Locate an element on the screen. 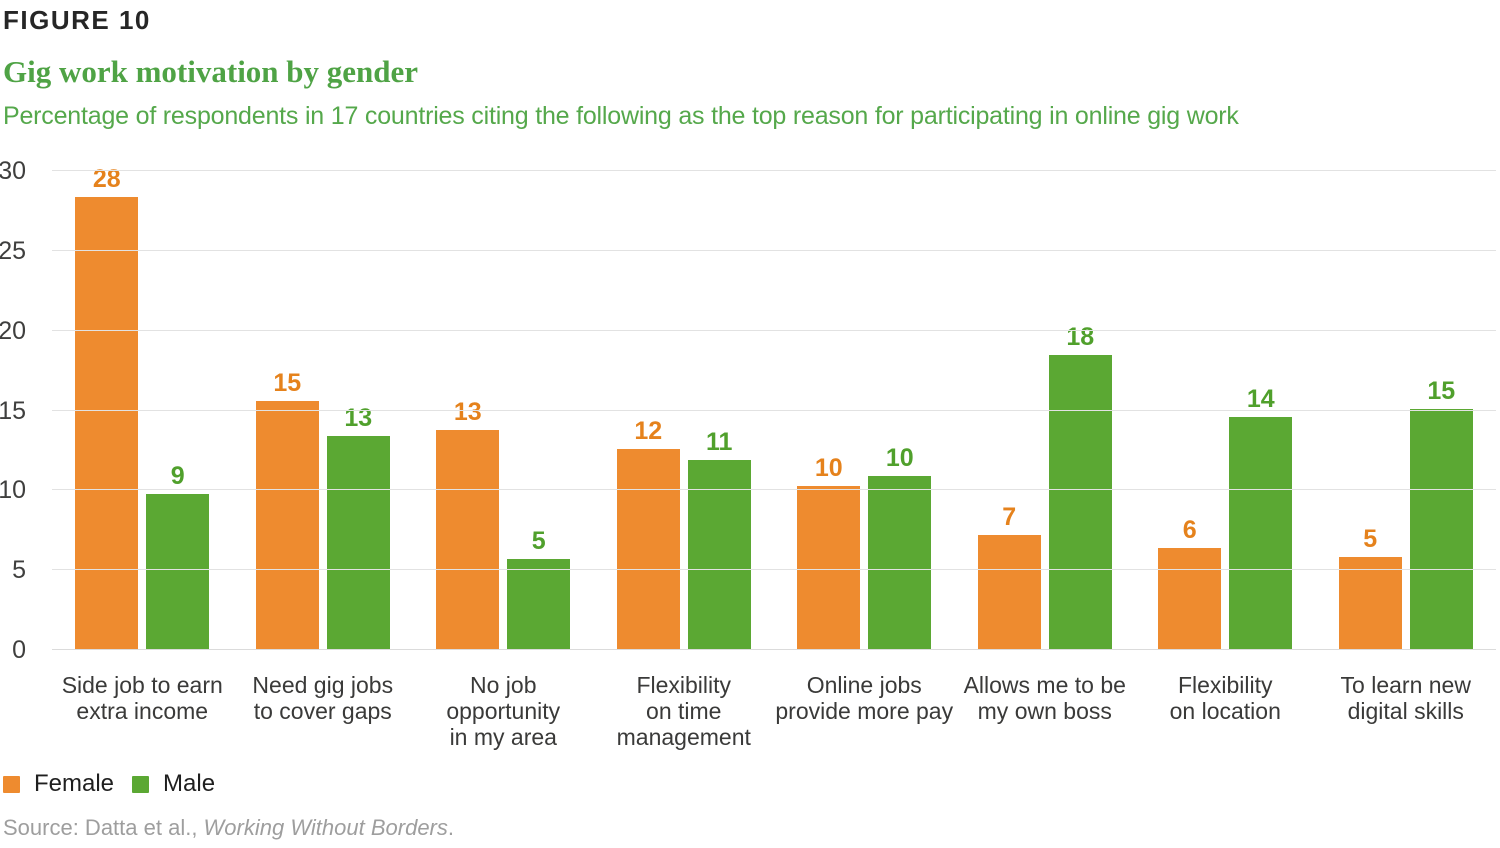  bar-value-label: 18 is located at coordinates (1080, 336).